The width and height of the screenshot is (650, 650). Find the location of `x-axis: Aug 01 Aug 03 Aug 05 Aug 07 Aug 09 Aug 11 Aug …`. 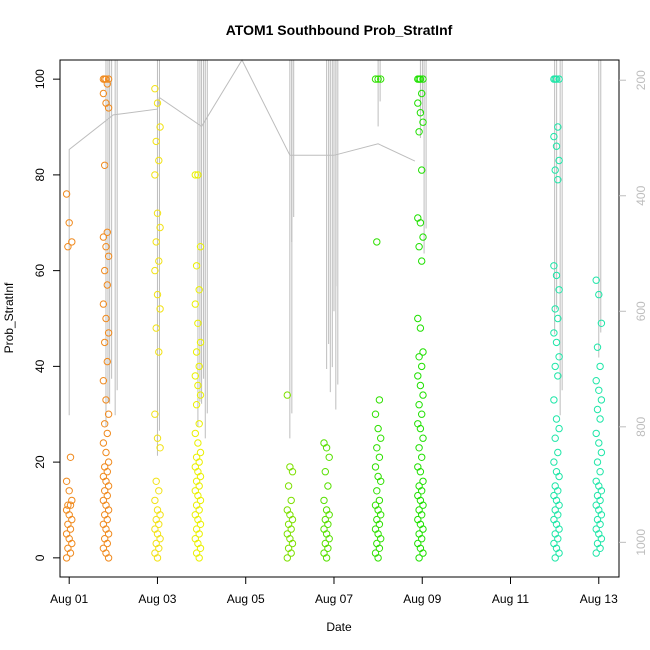

x-axis: Aug 01 Aug 03 Aug 05 Aug 07 Aug 09 Aug 11 Aug … is located at coordinates (334, 591).